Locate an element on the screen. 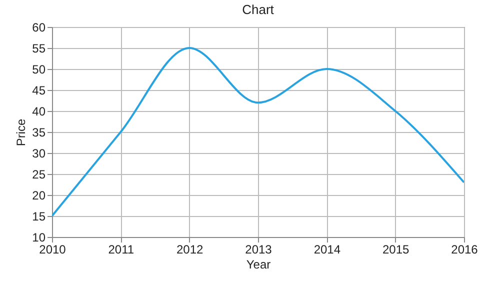  x-tick-label: 2012 is located at coordinates (190, 249).